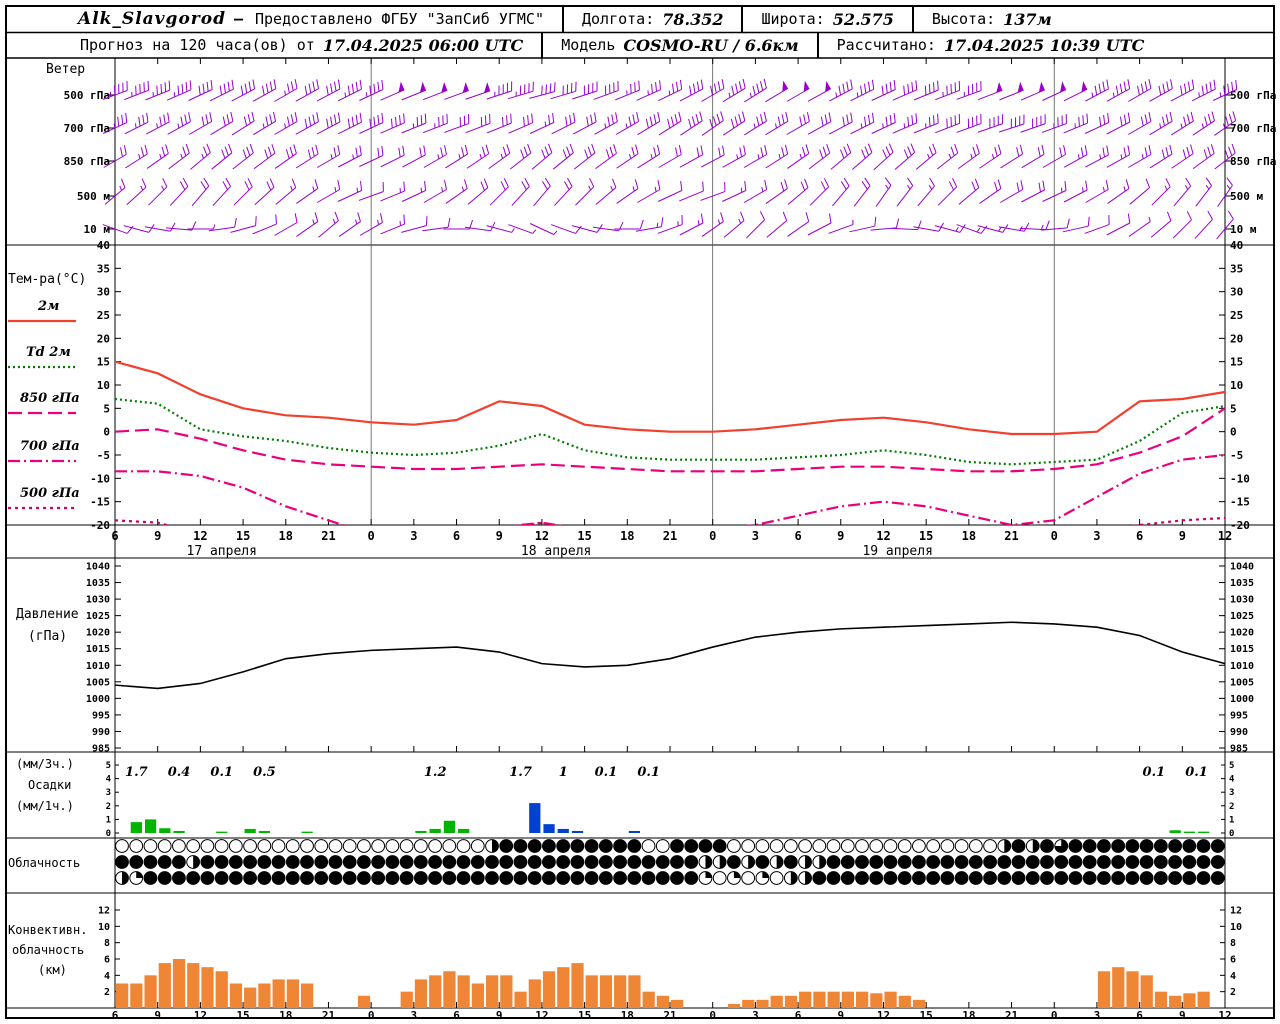  I want to click on svg-text: -15, so click(1240, 502).